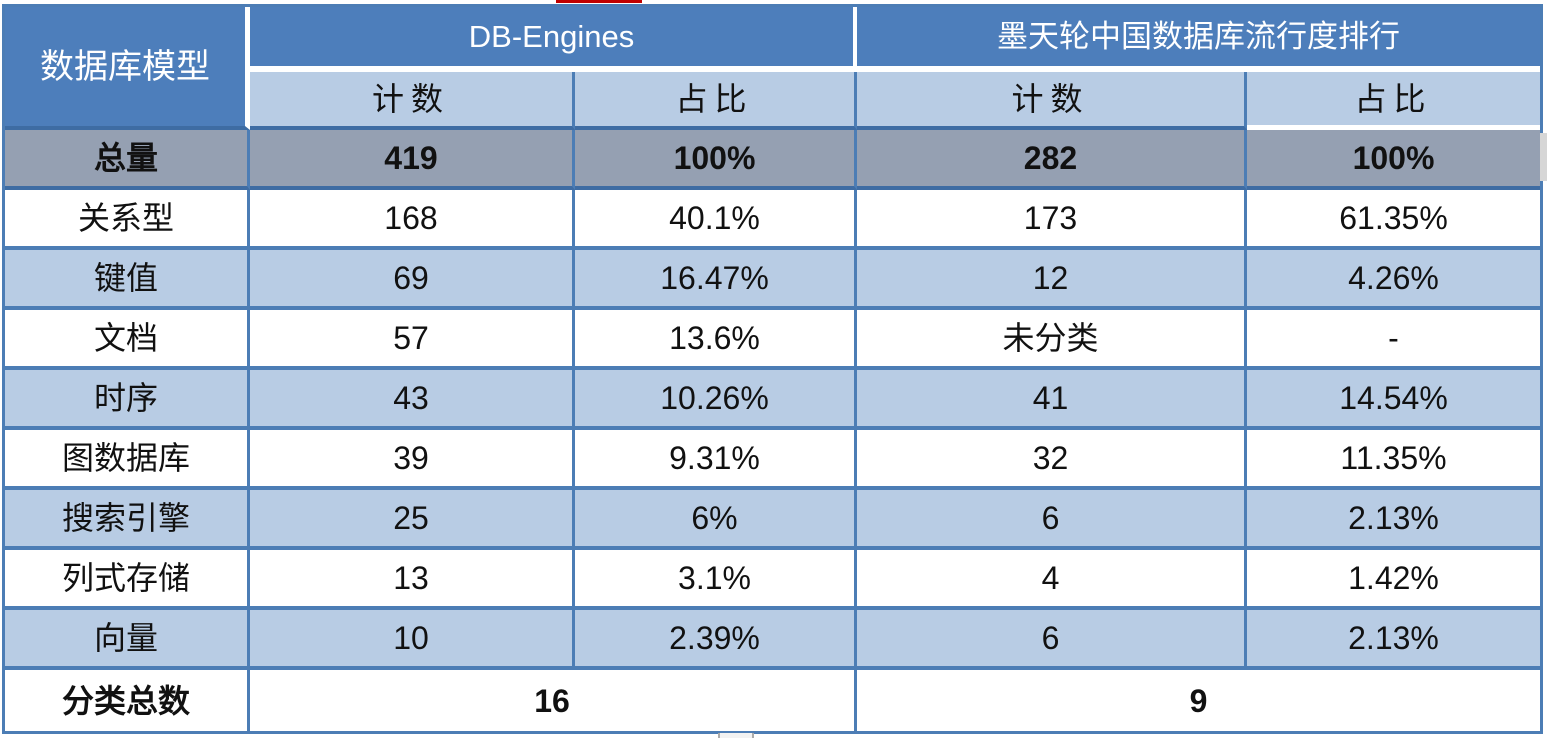 The width and height of the screenshot is (1547, 738). What do you see at coordinates (1052, 340) in the screenshot?
I see `cell-mt-count: 未分类` at bounding box center [1052, 340].